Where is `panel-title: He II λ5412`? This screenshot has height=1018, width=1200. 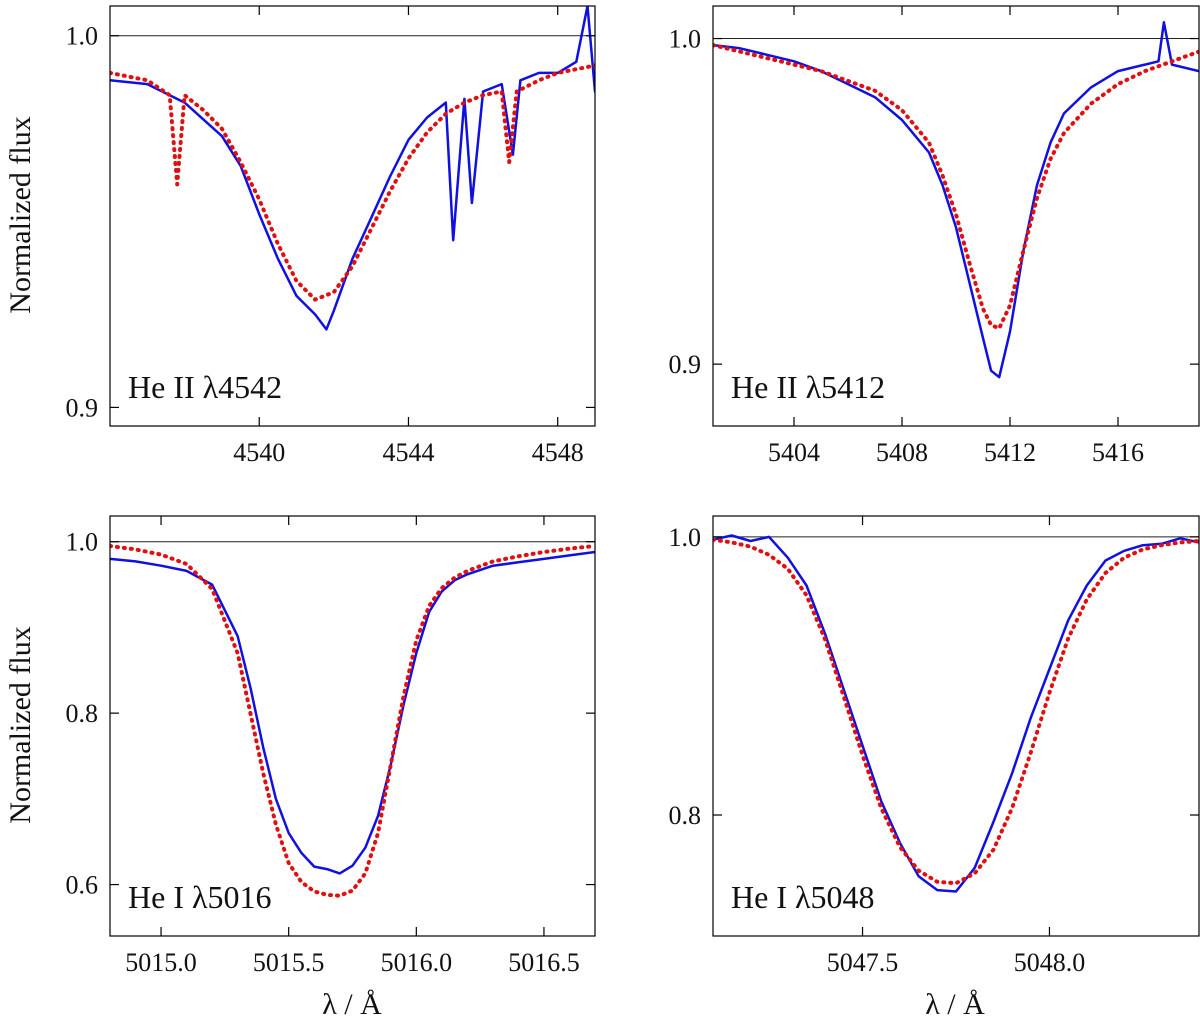 panel-title: He II λ5412 is located at coordinates (808, 387).